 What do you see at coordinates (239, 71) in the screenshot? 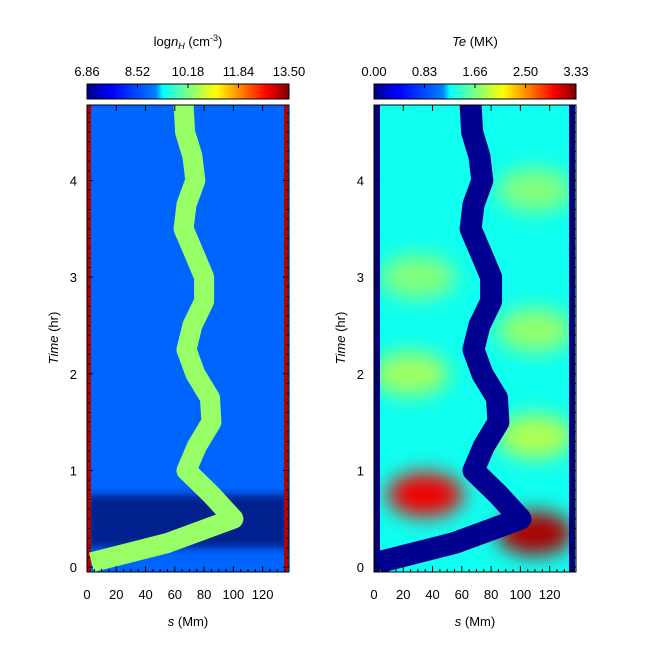
I see `colorbar-tick-label: 11.84` at bounding box center [239, 71].